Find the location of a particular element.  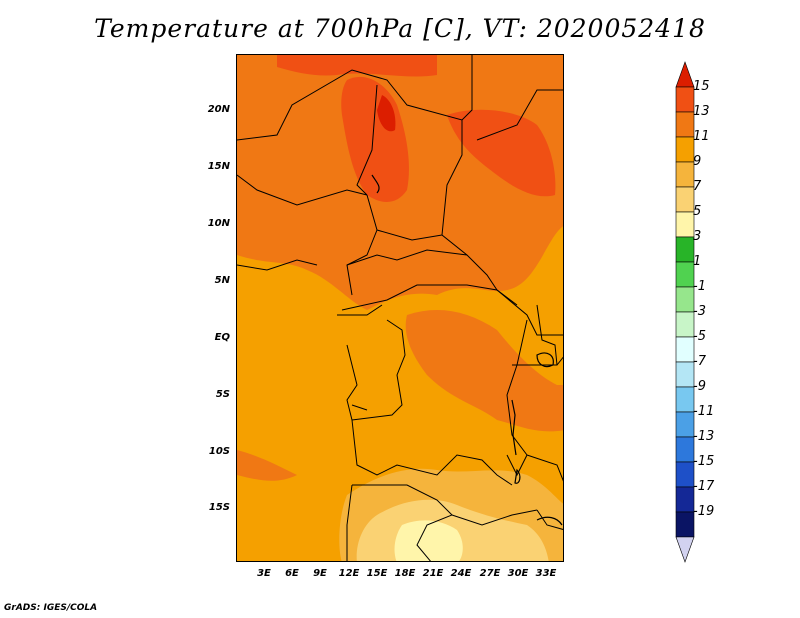

field-3c-south is located at coordinates (428, 540).